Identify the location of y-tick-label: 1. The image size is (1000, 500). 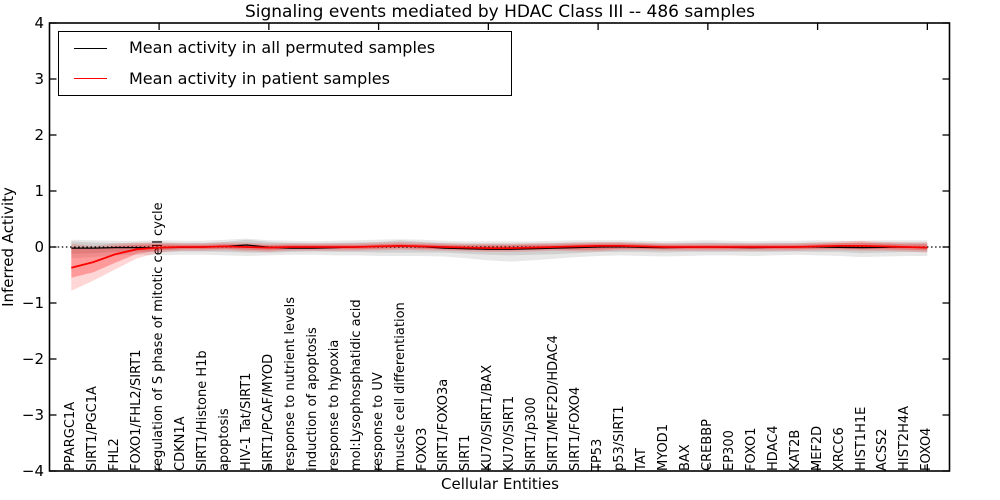
(39, 191).